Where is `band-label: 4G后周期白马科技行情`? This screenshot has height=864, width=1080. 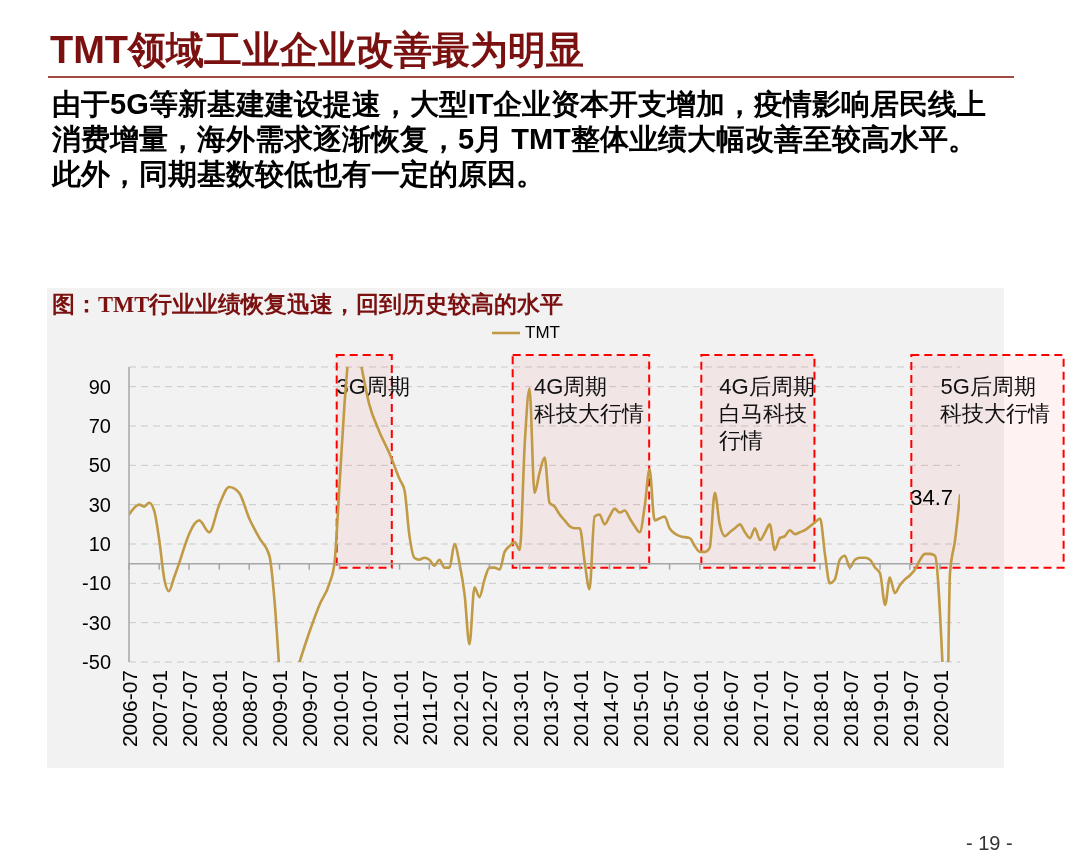
band-label: 4G后周期白马科技行情 is located at coordinates (767, 413).